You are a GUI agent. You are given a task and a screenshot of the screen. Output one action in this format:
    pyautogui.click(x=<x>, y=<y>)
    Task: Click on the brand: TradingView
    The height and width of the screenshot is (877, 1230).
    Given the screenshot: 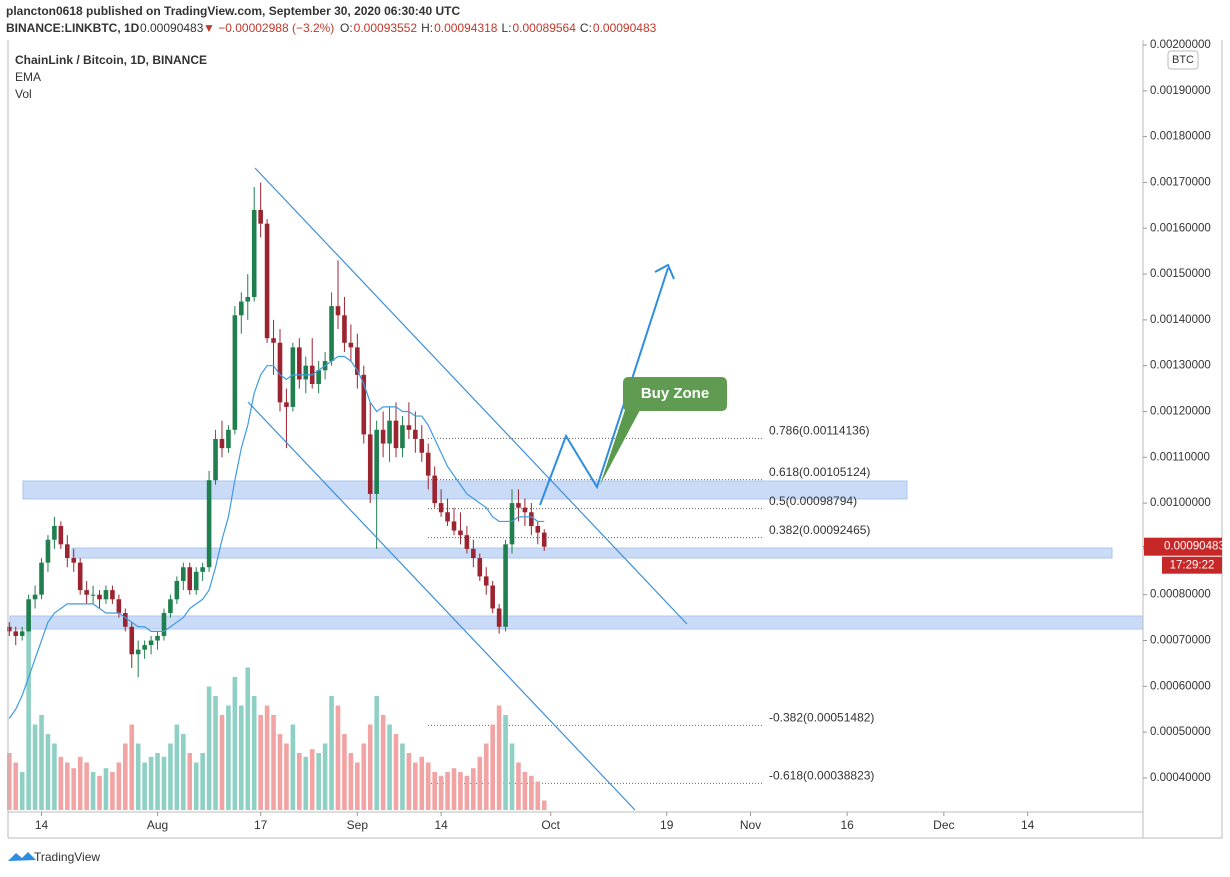 What is the action you would take?
    pyautogui.click(x=67, y=857)
    